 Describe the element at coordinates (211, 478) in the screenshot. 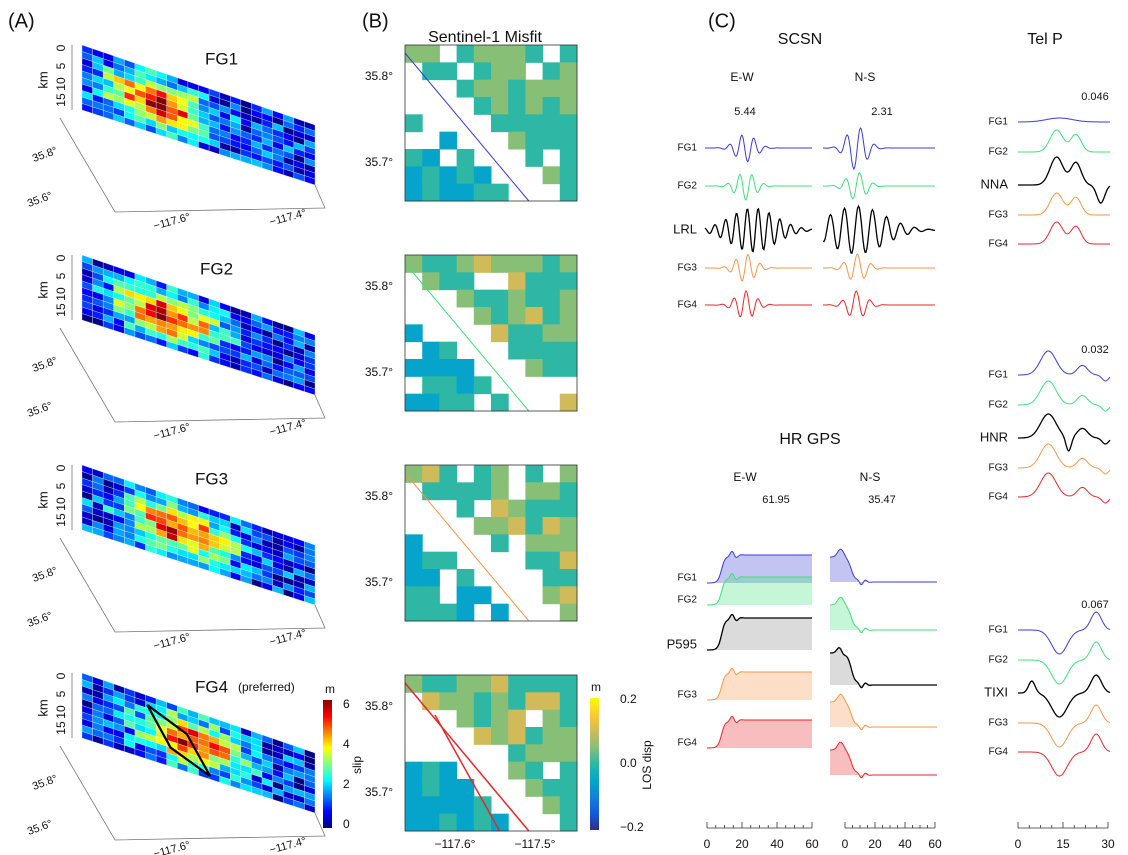

I see `model-label: FG3` at that location.